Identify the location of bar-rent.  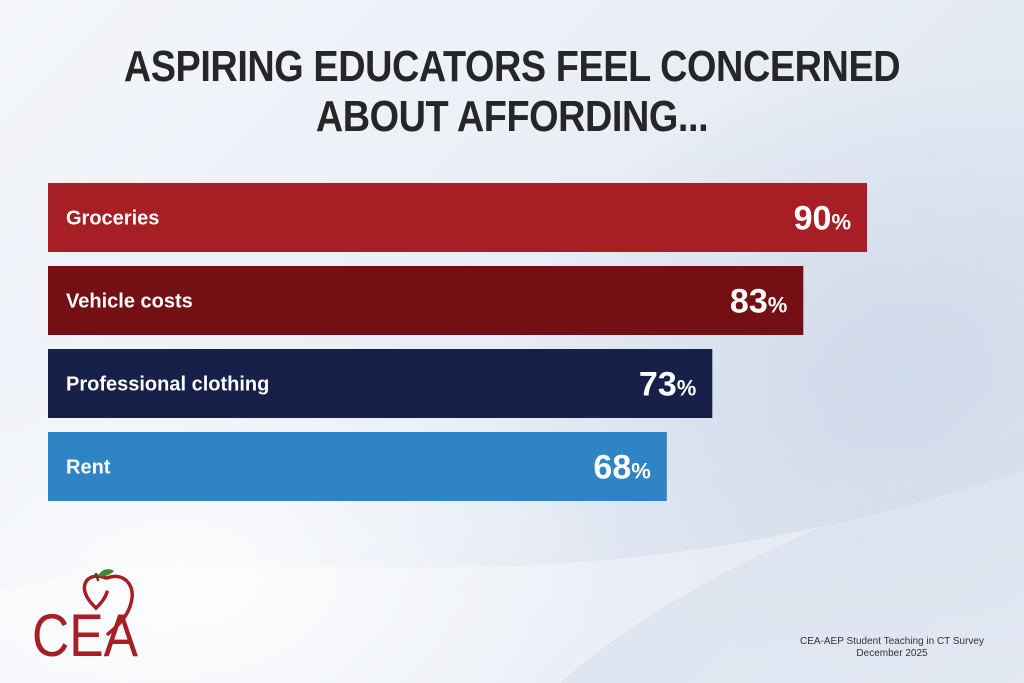
(357, 466).